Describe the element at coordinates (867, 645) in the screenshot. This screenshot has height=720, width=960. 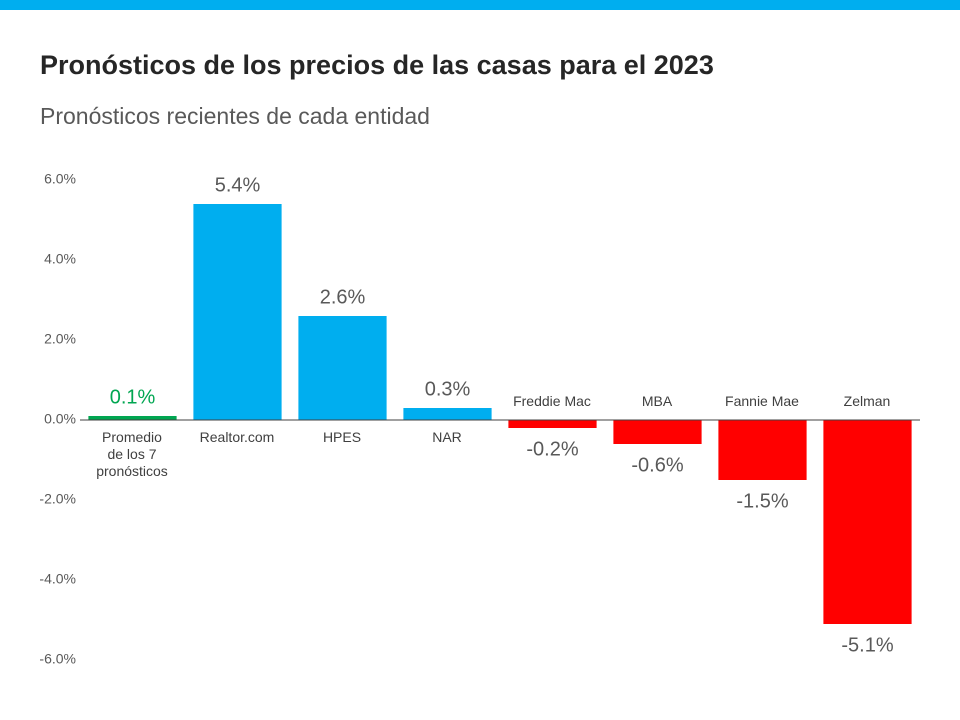
I see `value-label: -5.1%` at that location.